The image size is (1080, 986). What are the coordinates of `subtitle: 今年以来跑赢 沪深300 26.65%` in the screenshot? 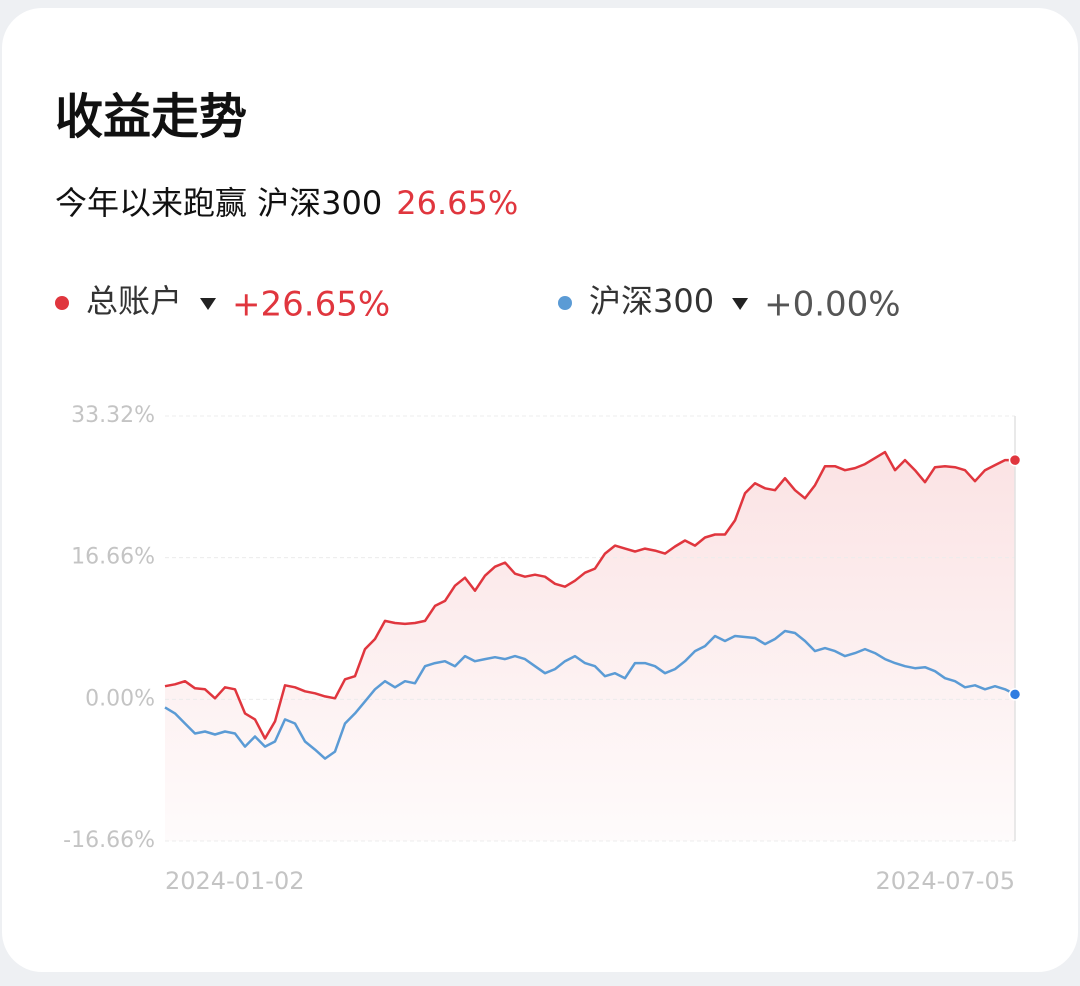 It's located at (286, 203).